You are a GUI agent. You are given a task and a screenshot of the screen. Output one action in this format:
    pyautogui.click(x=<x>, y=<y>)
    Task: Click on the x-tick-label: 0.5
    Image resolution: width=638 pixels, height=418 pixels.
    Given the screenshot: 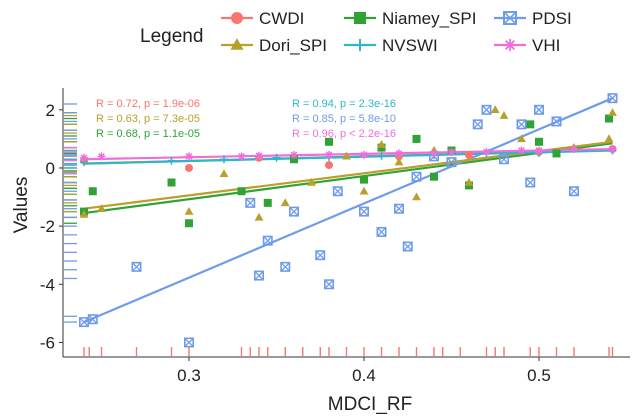 What is the action you would take?
    pyautogui.click(x=539, y=375)
    